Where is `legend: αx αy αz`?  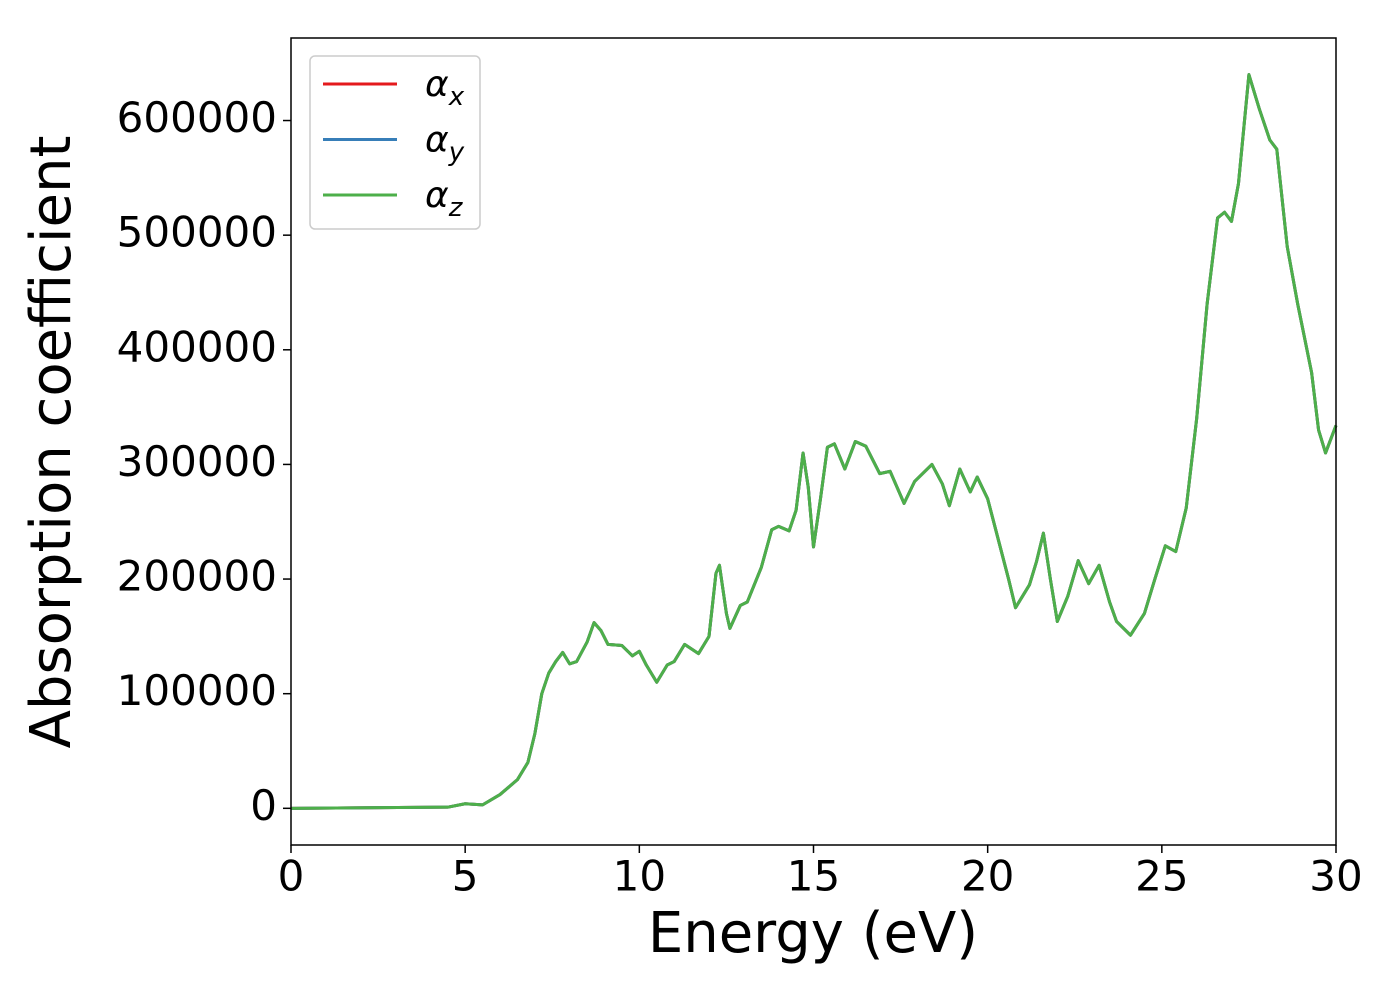
legend: αx αy αz is located at coordinates (395, 142).